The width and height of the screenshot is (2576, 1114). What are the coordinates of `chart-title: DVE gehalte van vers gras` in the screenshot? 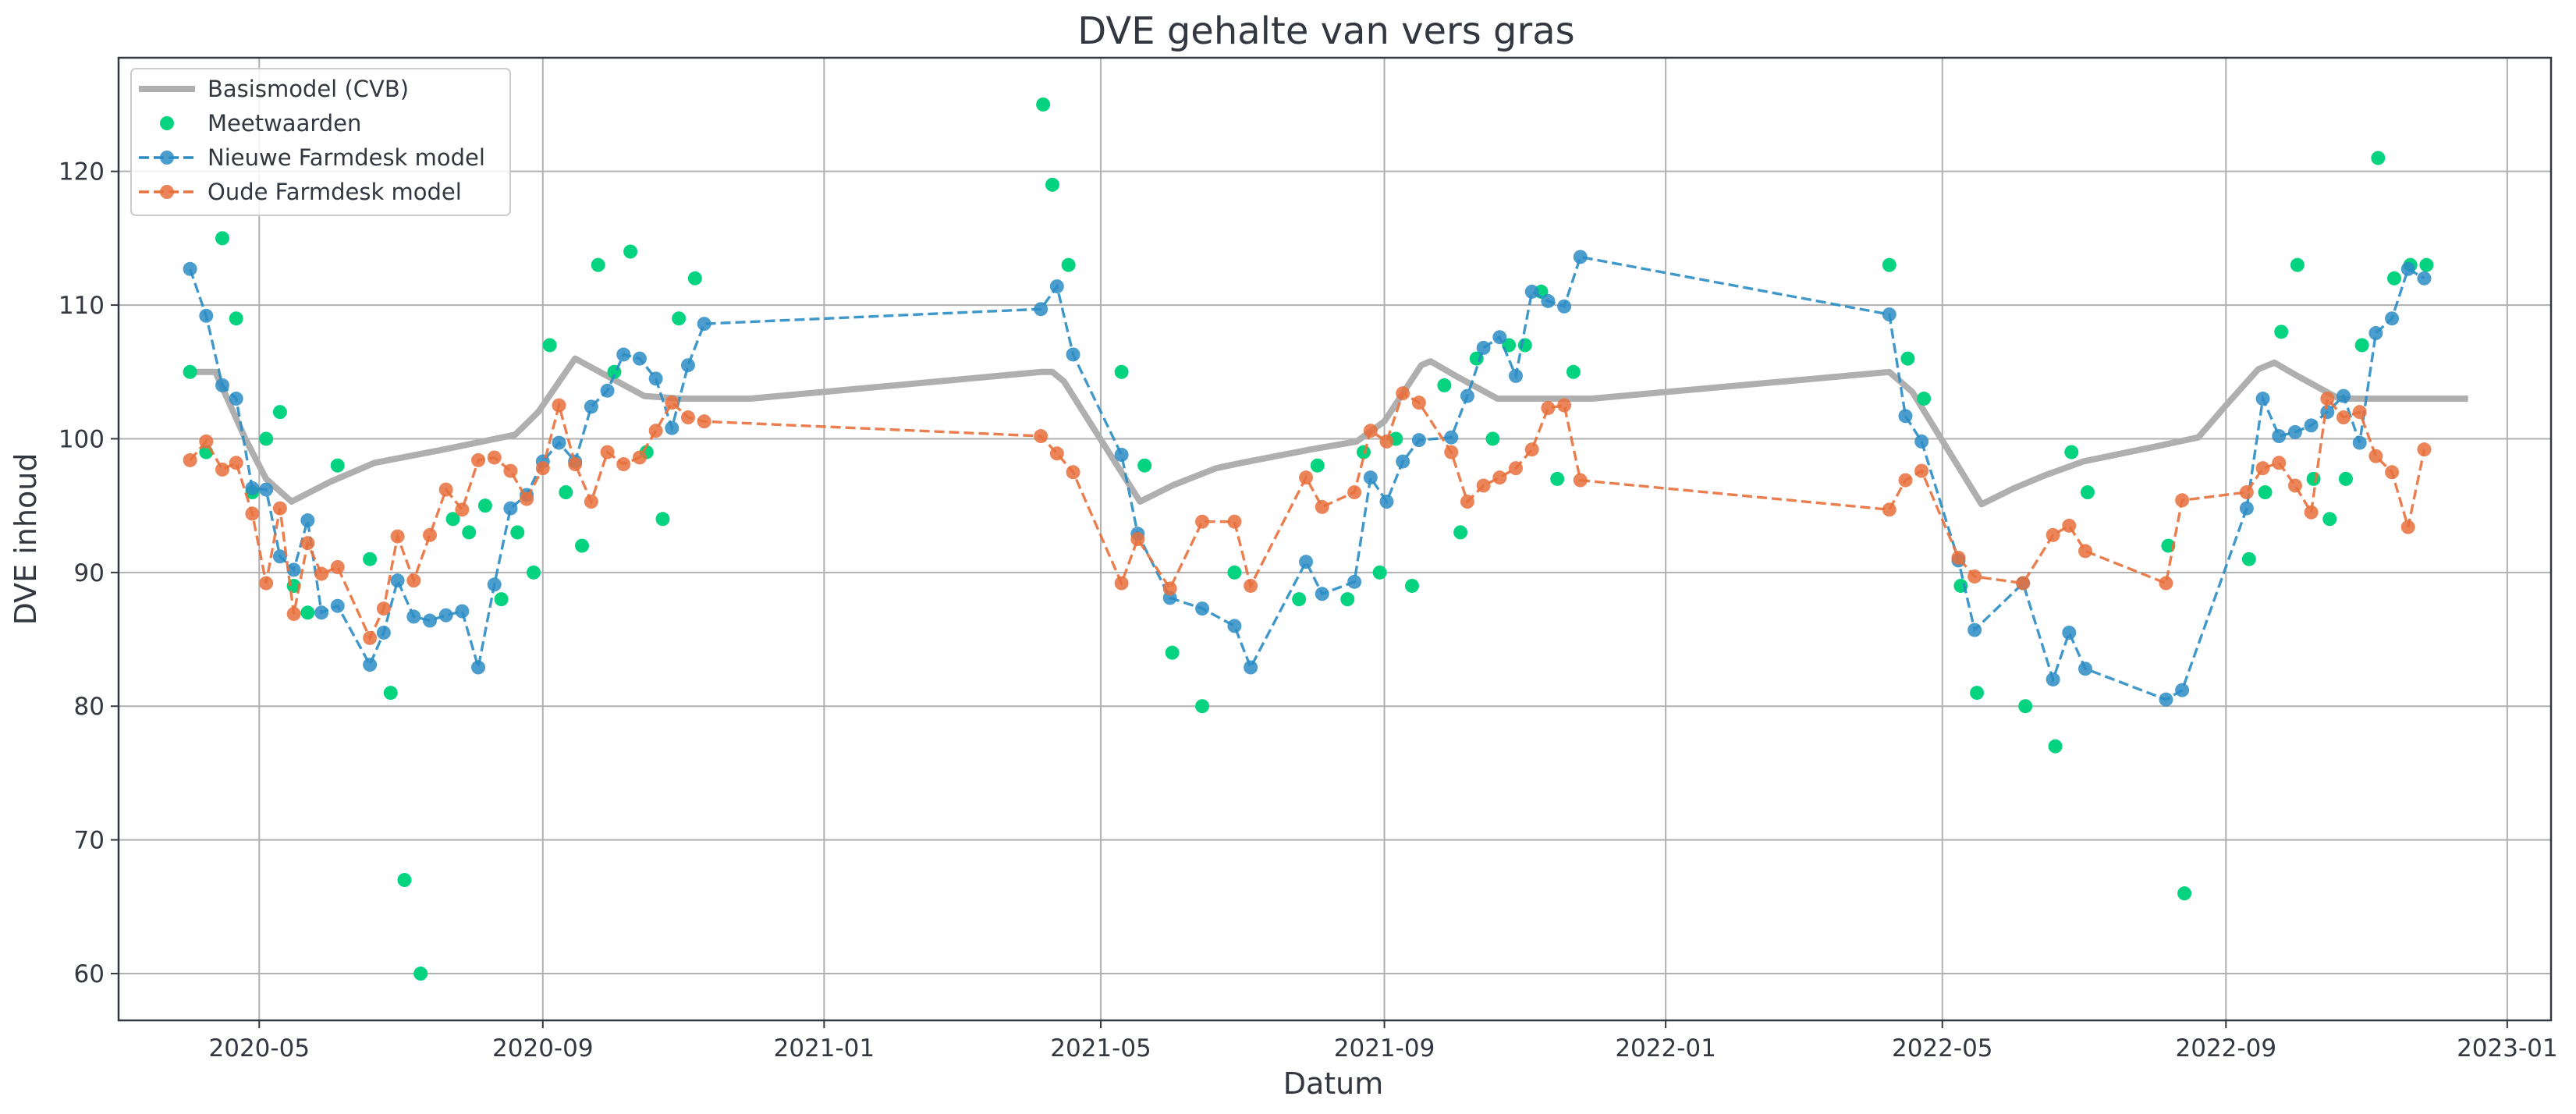 It's located at (1325, 31).